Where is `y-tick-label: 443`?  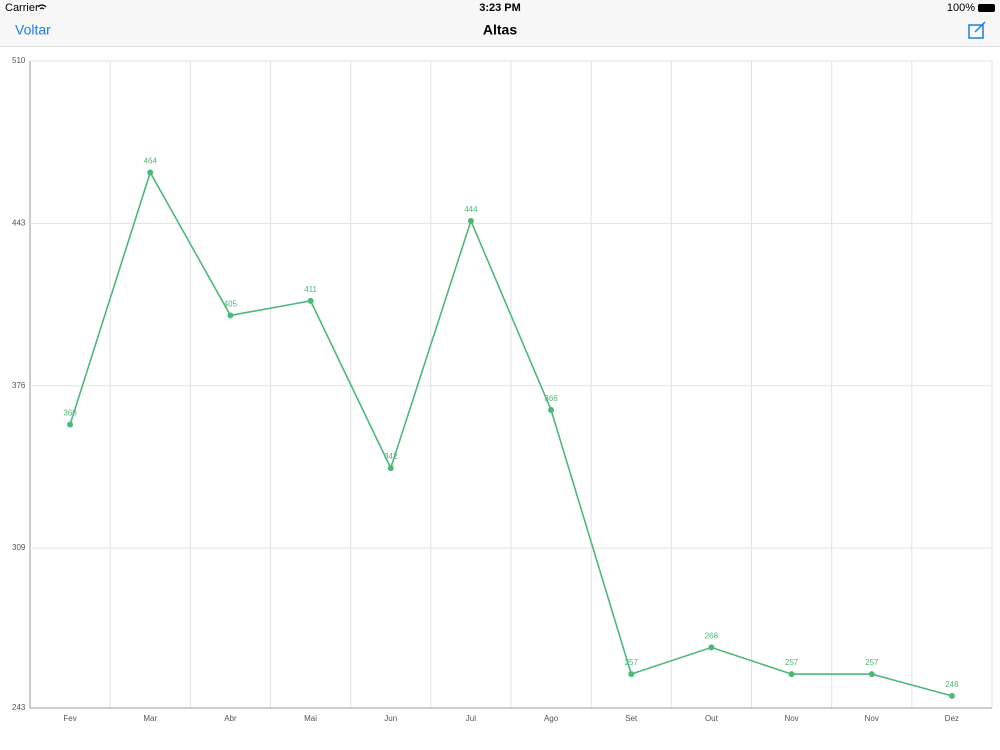 y-tick-label: 443 is located at coordinates (19, 222).